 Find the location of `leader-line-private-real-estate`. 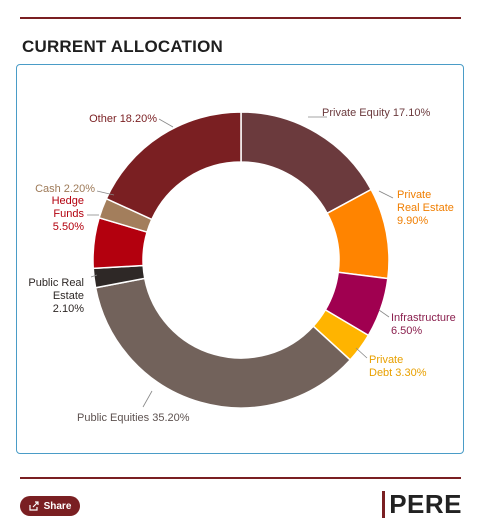

leader-line-private-real-estate is located at coordinates (386, 194).